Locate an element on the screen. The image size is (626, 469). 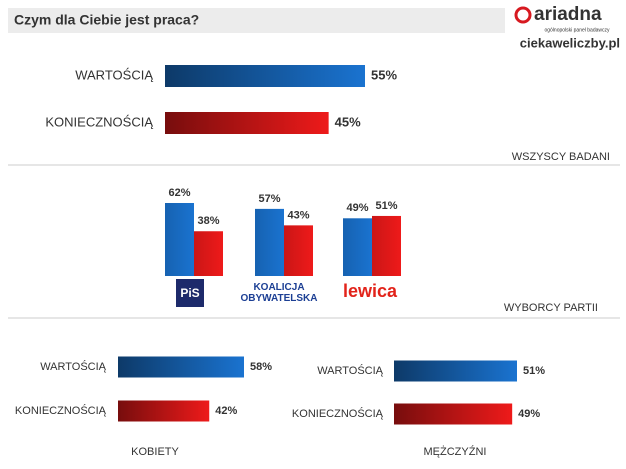
party-logo: lewica is located at coordinates (370, 291).